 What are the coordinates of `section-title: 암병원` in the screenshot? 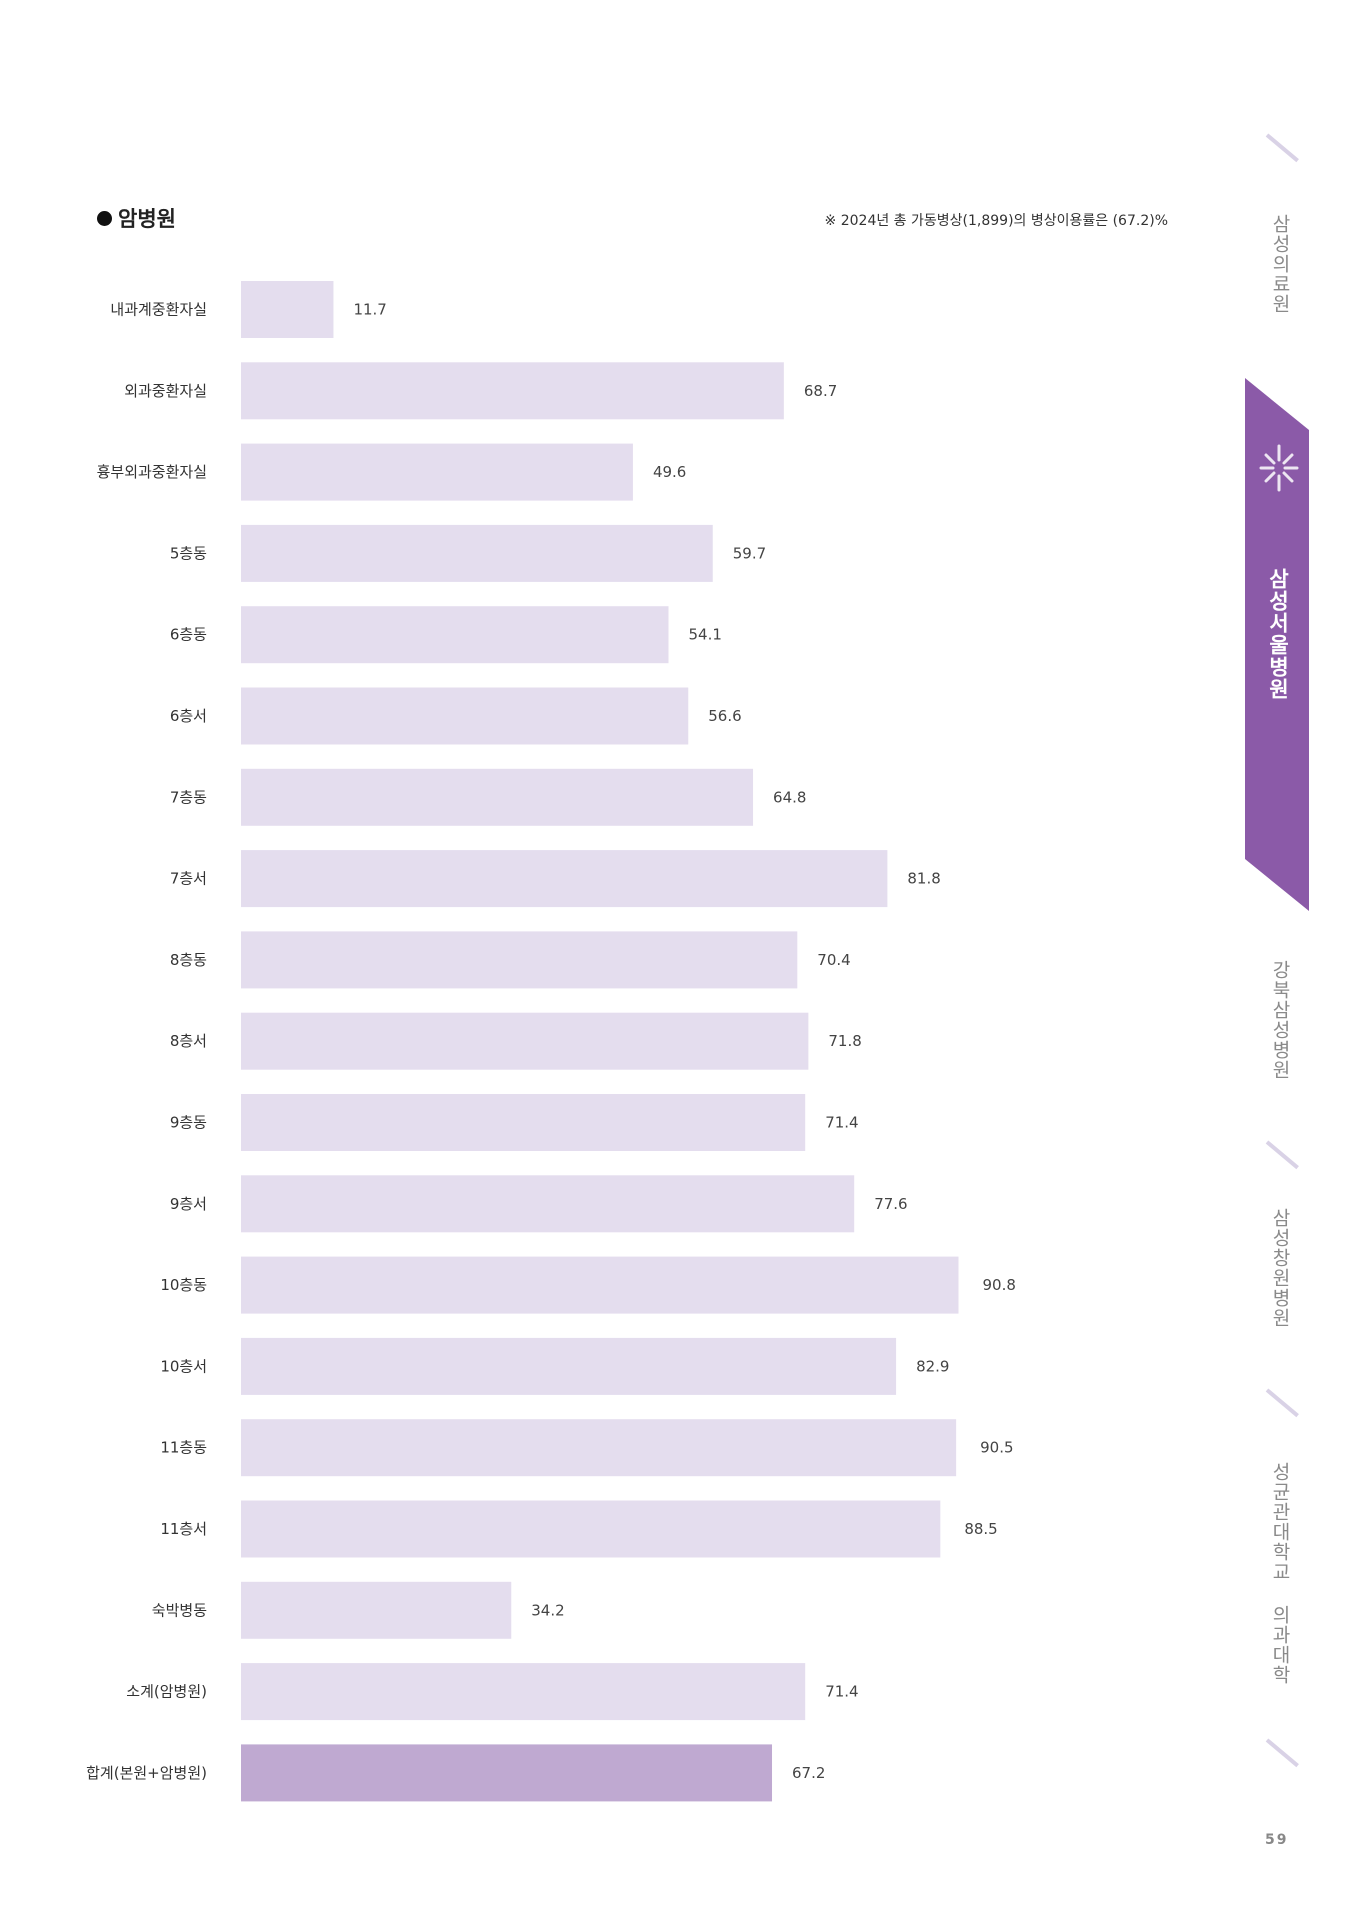 It's located at (136, 218).